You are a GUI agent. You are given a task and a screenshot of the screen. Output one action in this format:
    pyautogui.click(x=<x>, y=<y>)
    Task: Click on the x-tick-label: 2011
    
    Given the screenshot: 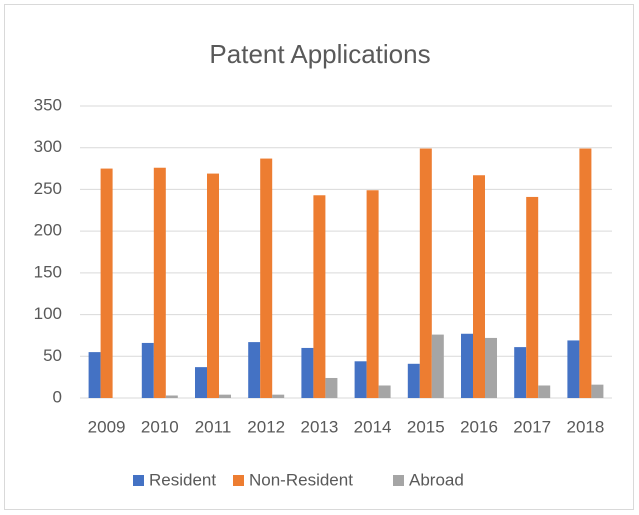 What is the action you would take?
    pyautogui.click(x=213, y=426)
    